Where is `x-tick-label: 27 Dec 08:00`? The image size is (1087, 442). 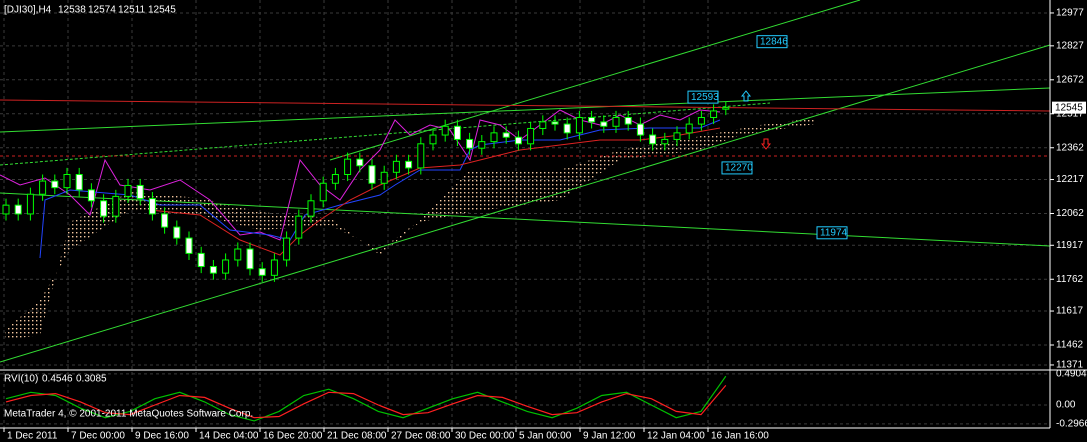 x-tick-label: 27 Dec 08:00 is located at coordinates (421, 436).